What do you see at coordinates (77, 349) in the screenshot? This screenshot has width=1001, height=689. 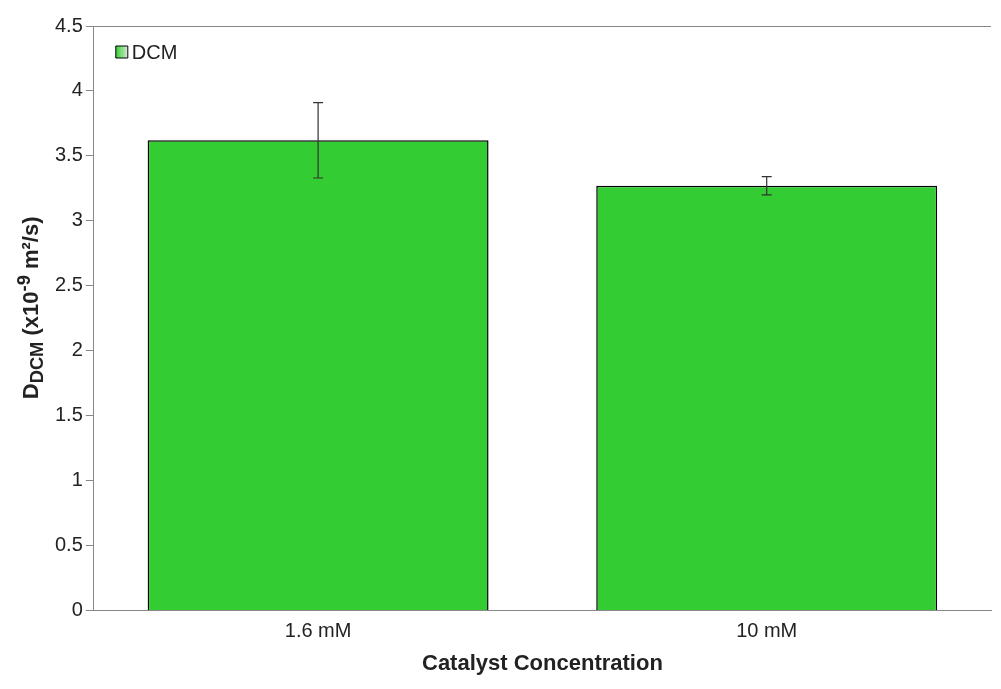 I see `y-tick-label: 2` at bounding box center [77, 349].